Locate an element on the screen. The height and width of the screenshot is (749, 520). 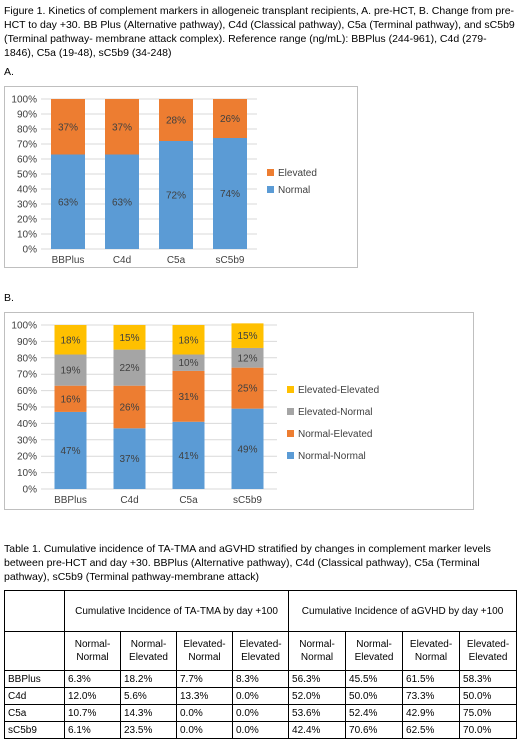
data-label: 41% is located at coordinates (188, 456).